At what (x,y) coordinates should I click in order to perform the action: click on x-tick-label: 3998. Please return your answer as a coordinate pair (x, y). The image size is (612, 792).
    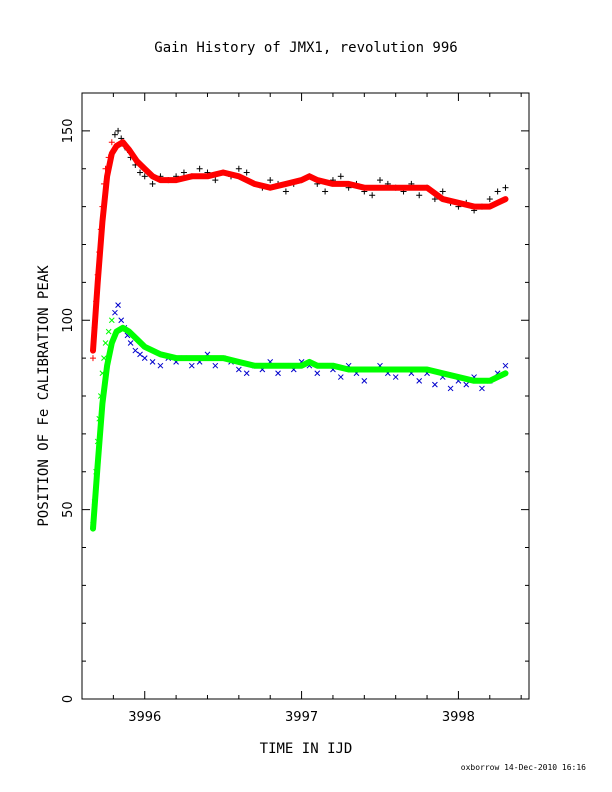
    Looking at the image, I should click on (458, 717).